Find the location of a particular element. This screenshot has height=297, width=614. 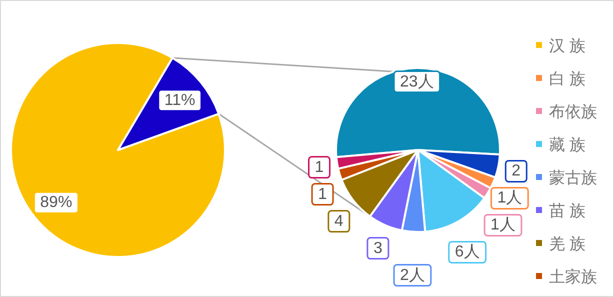

legend-label: 土家族 is located at coordinates (573, 277).